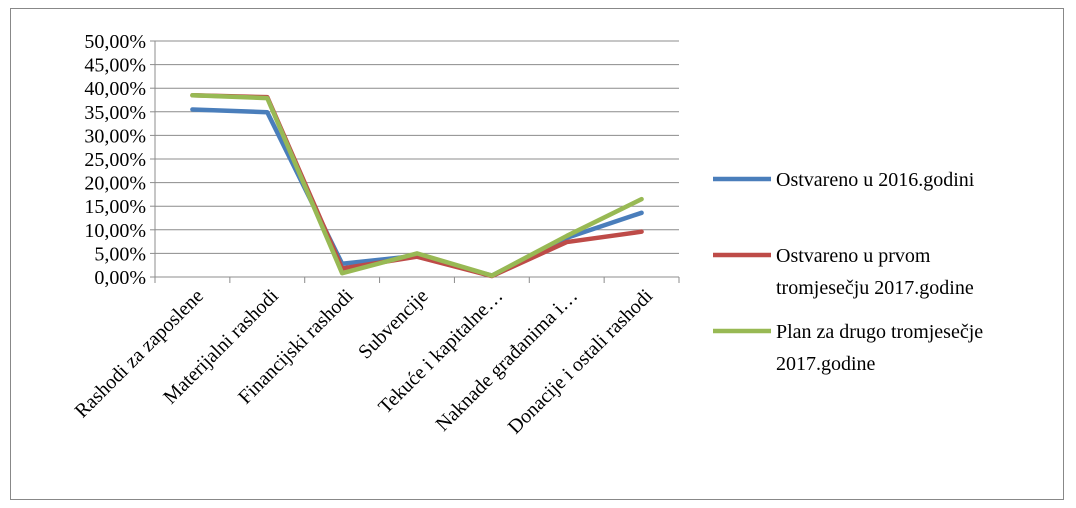 Image resolution: width=1076 pixels, height=508 pixels. Describe the element at coordinates (120, 254) in the screenshot. I see `y-tick-label: 5,00%` at that location.